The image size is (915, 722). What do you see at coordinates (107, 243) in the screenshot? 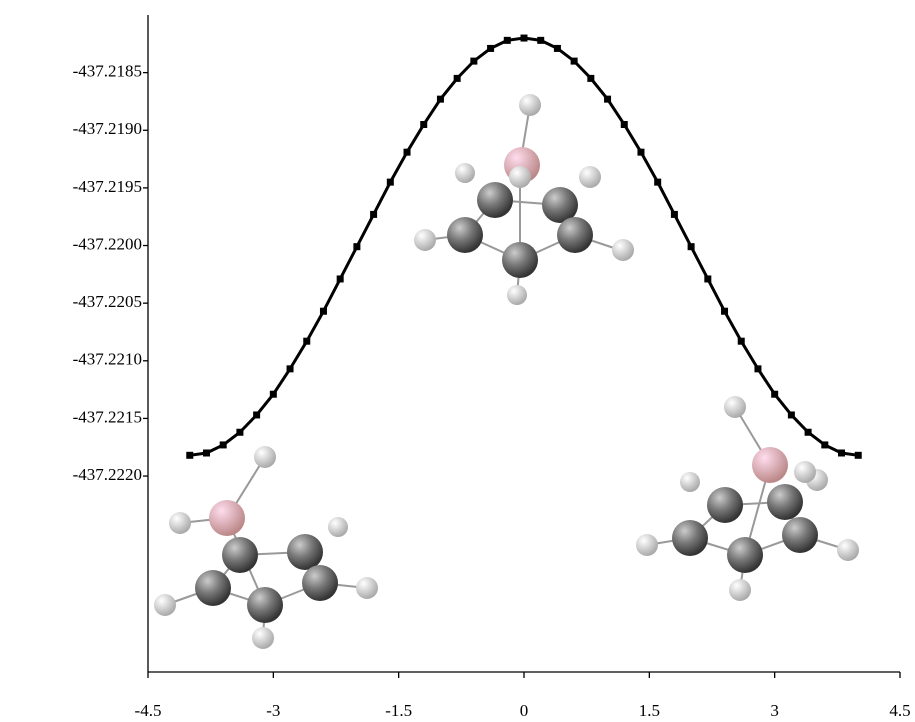
I see `y-tick-label: -437.2200` at bounding box center [107, 243].